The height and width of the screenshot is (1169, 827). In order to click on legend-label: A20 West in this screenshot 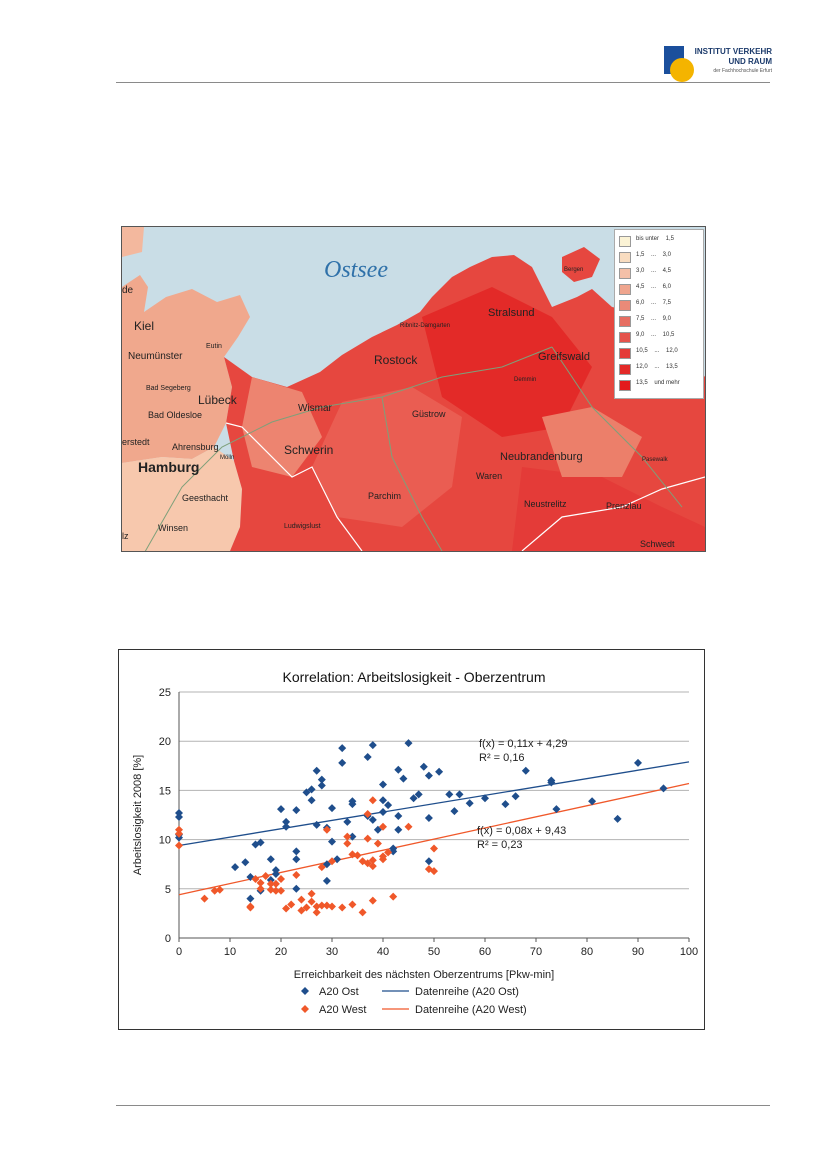, I will do `click(343, 1010)`.